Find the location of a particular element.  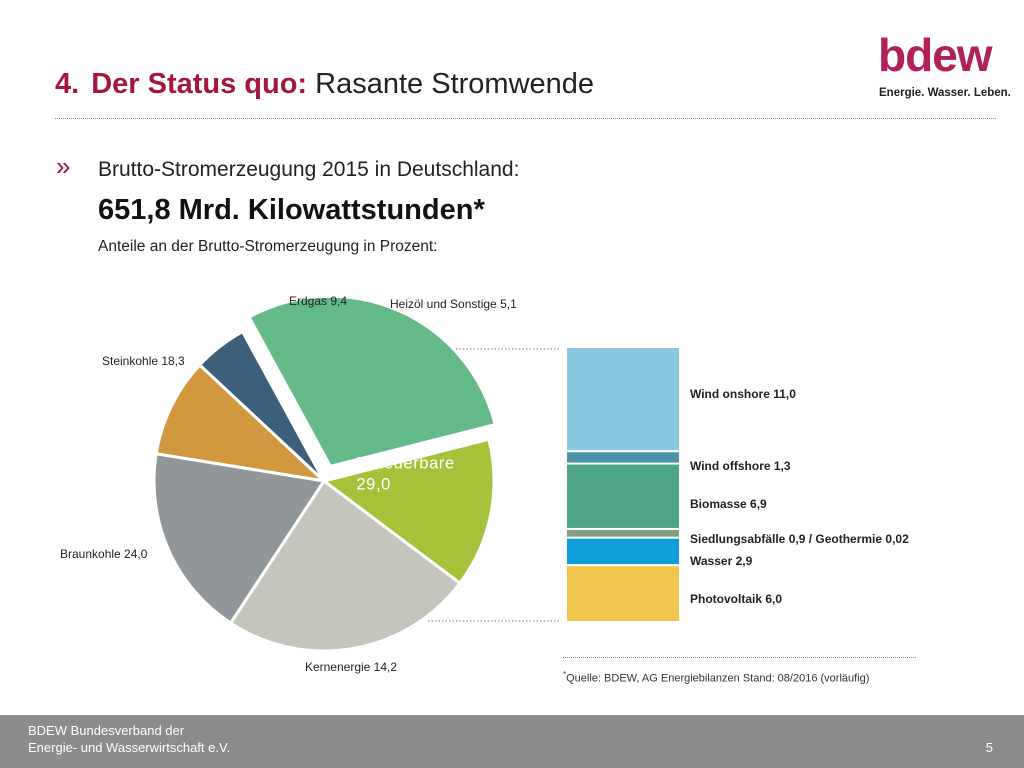

bar-segment-wind-offshore is located at coordinates (623, 457).